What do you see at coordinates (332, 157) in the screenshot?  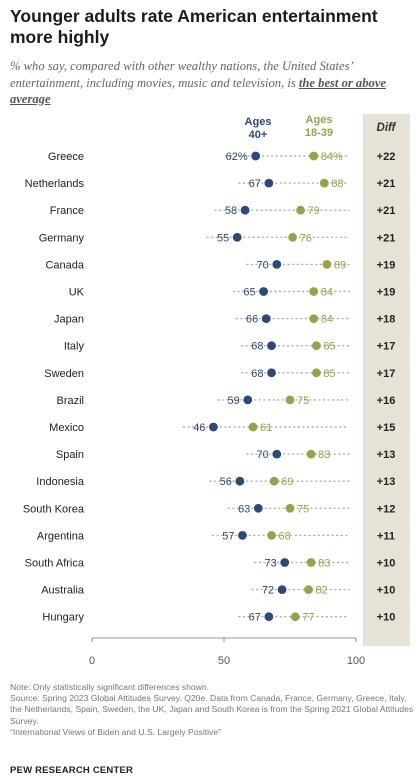 I see `value-label-ages-18-39: 84%` at bounding box center [332, 157].